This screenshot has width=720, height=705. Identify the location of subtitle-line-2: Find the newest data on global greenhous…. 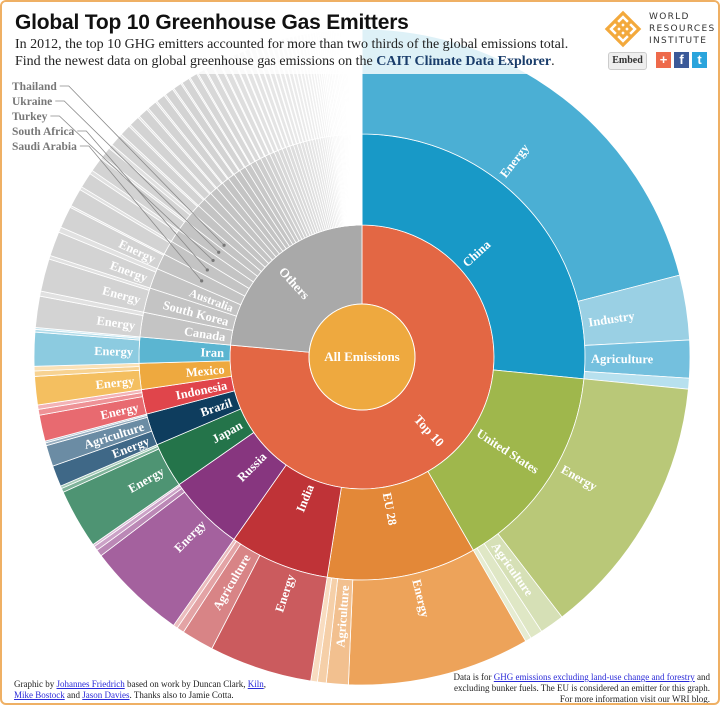
(285, 62).